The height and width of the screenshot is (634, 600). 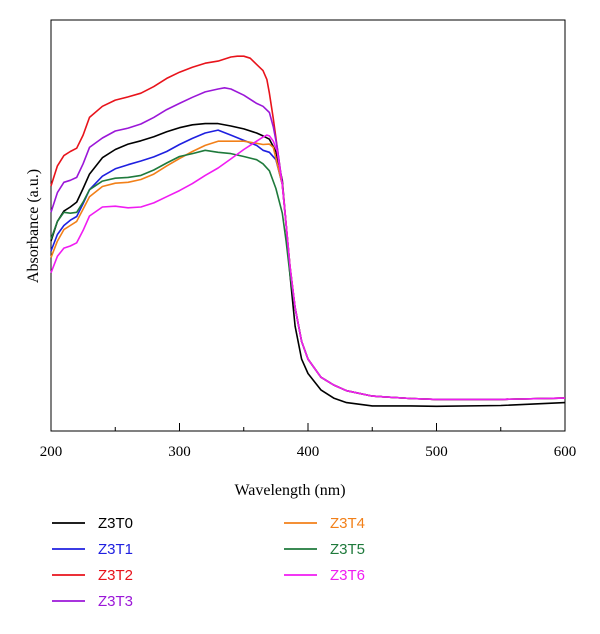 What do you see at coordinates (51, 452) in the screenshot?
I see `x-tick-label: 200` at bounding box center [51, 452].